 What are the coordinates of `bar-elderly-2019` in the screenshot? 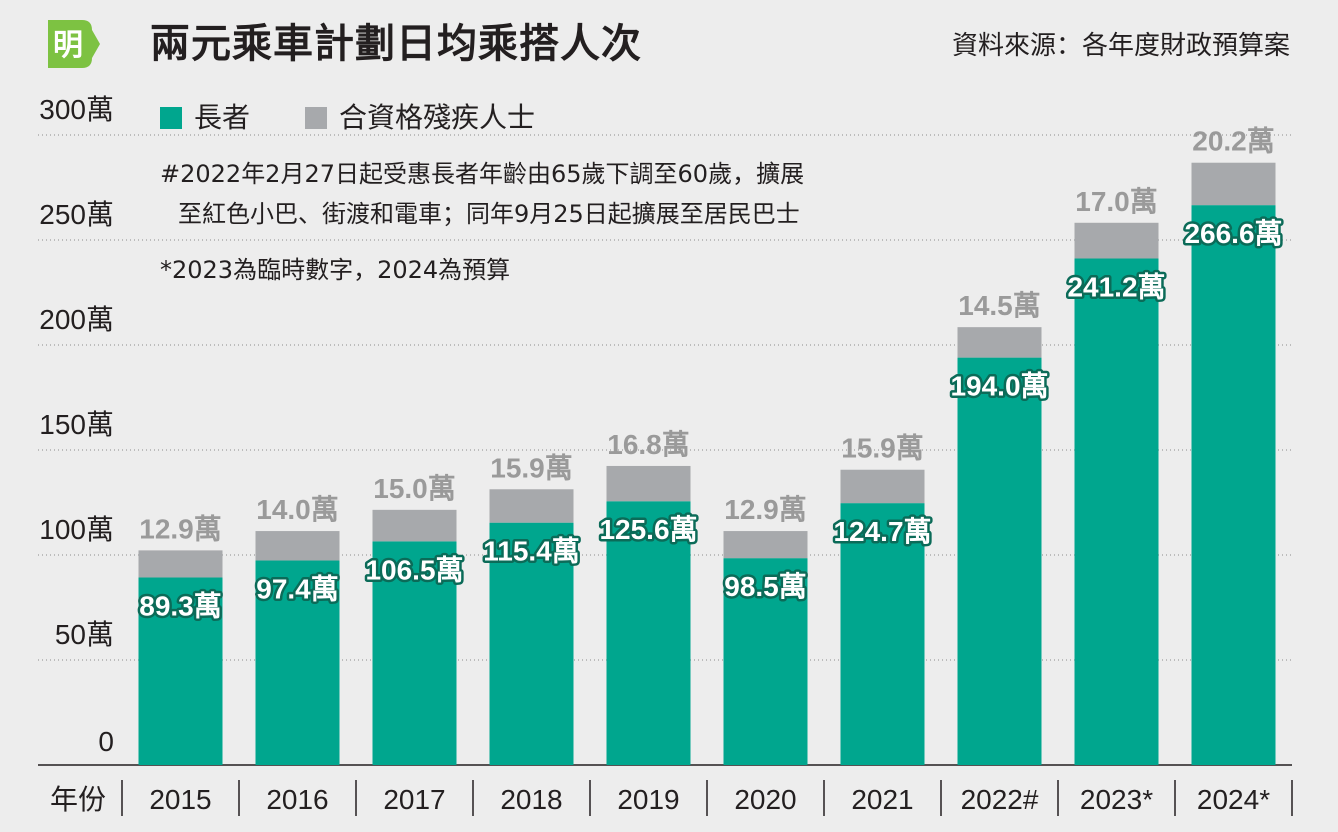 It's located at (648, 633).